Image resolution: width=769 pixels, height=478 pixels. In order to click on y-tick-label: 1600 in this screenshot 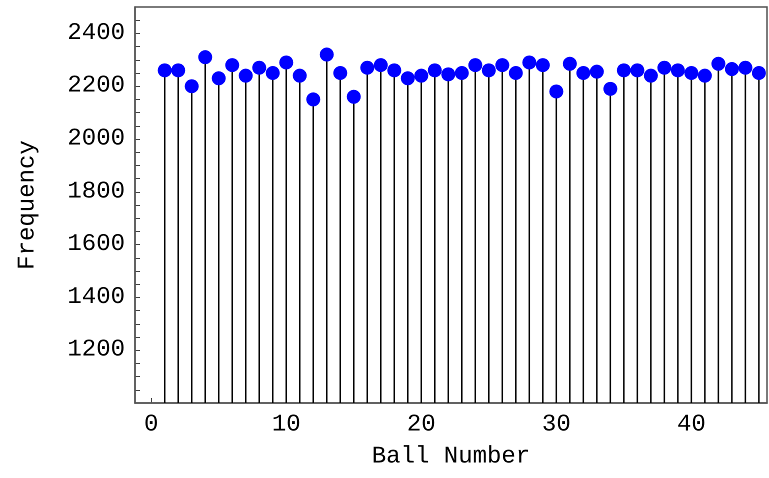, I will do `click(96, 244)`.